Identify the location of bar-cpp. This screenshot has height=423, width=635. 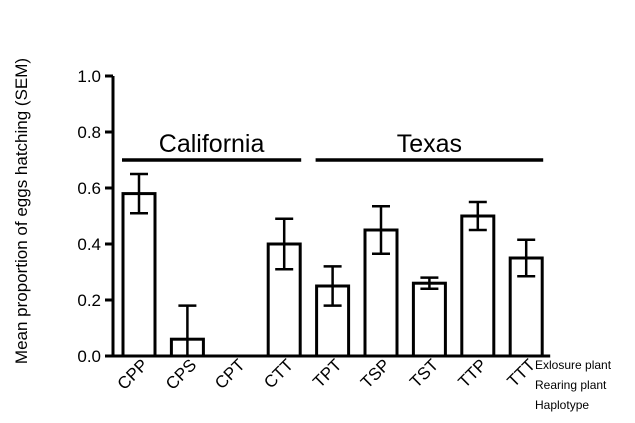
(139, 275).